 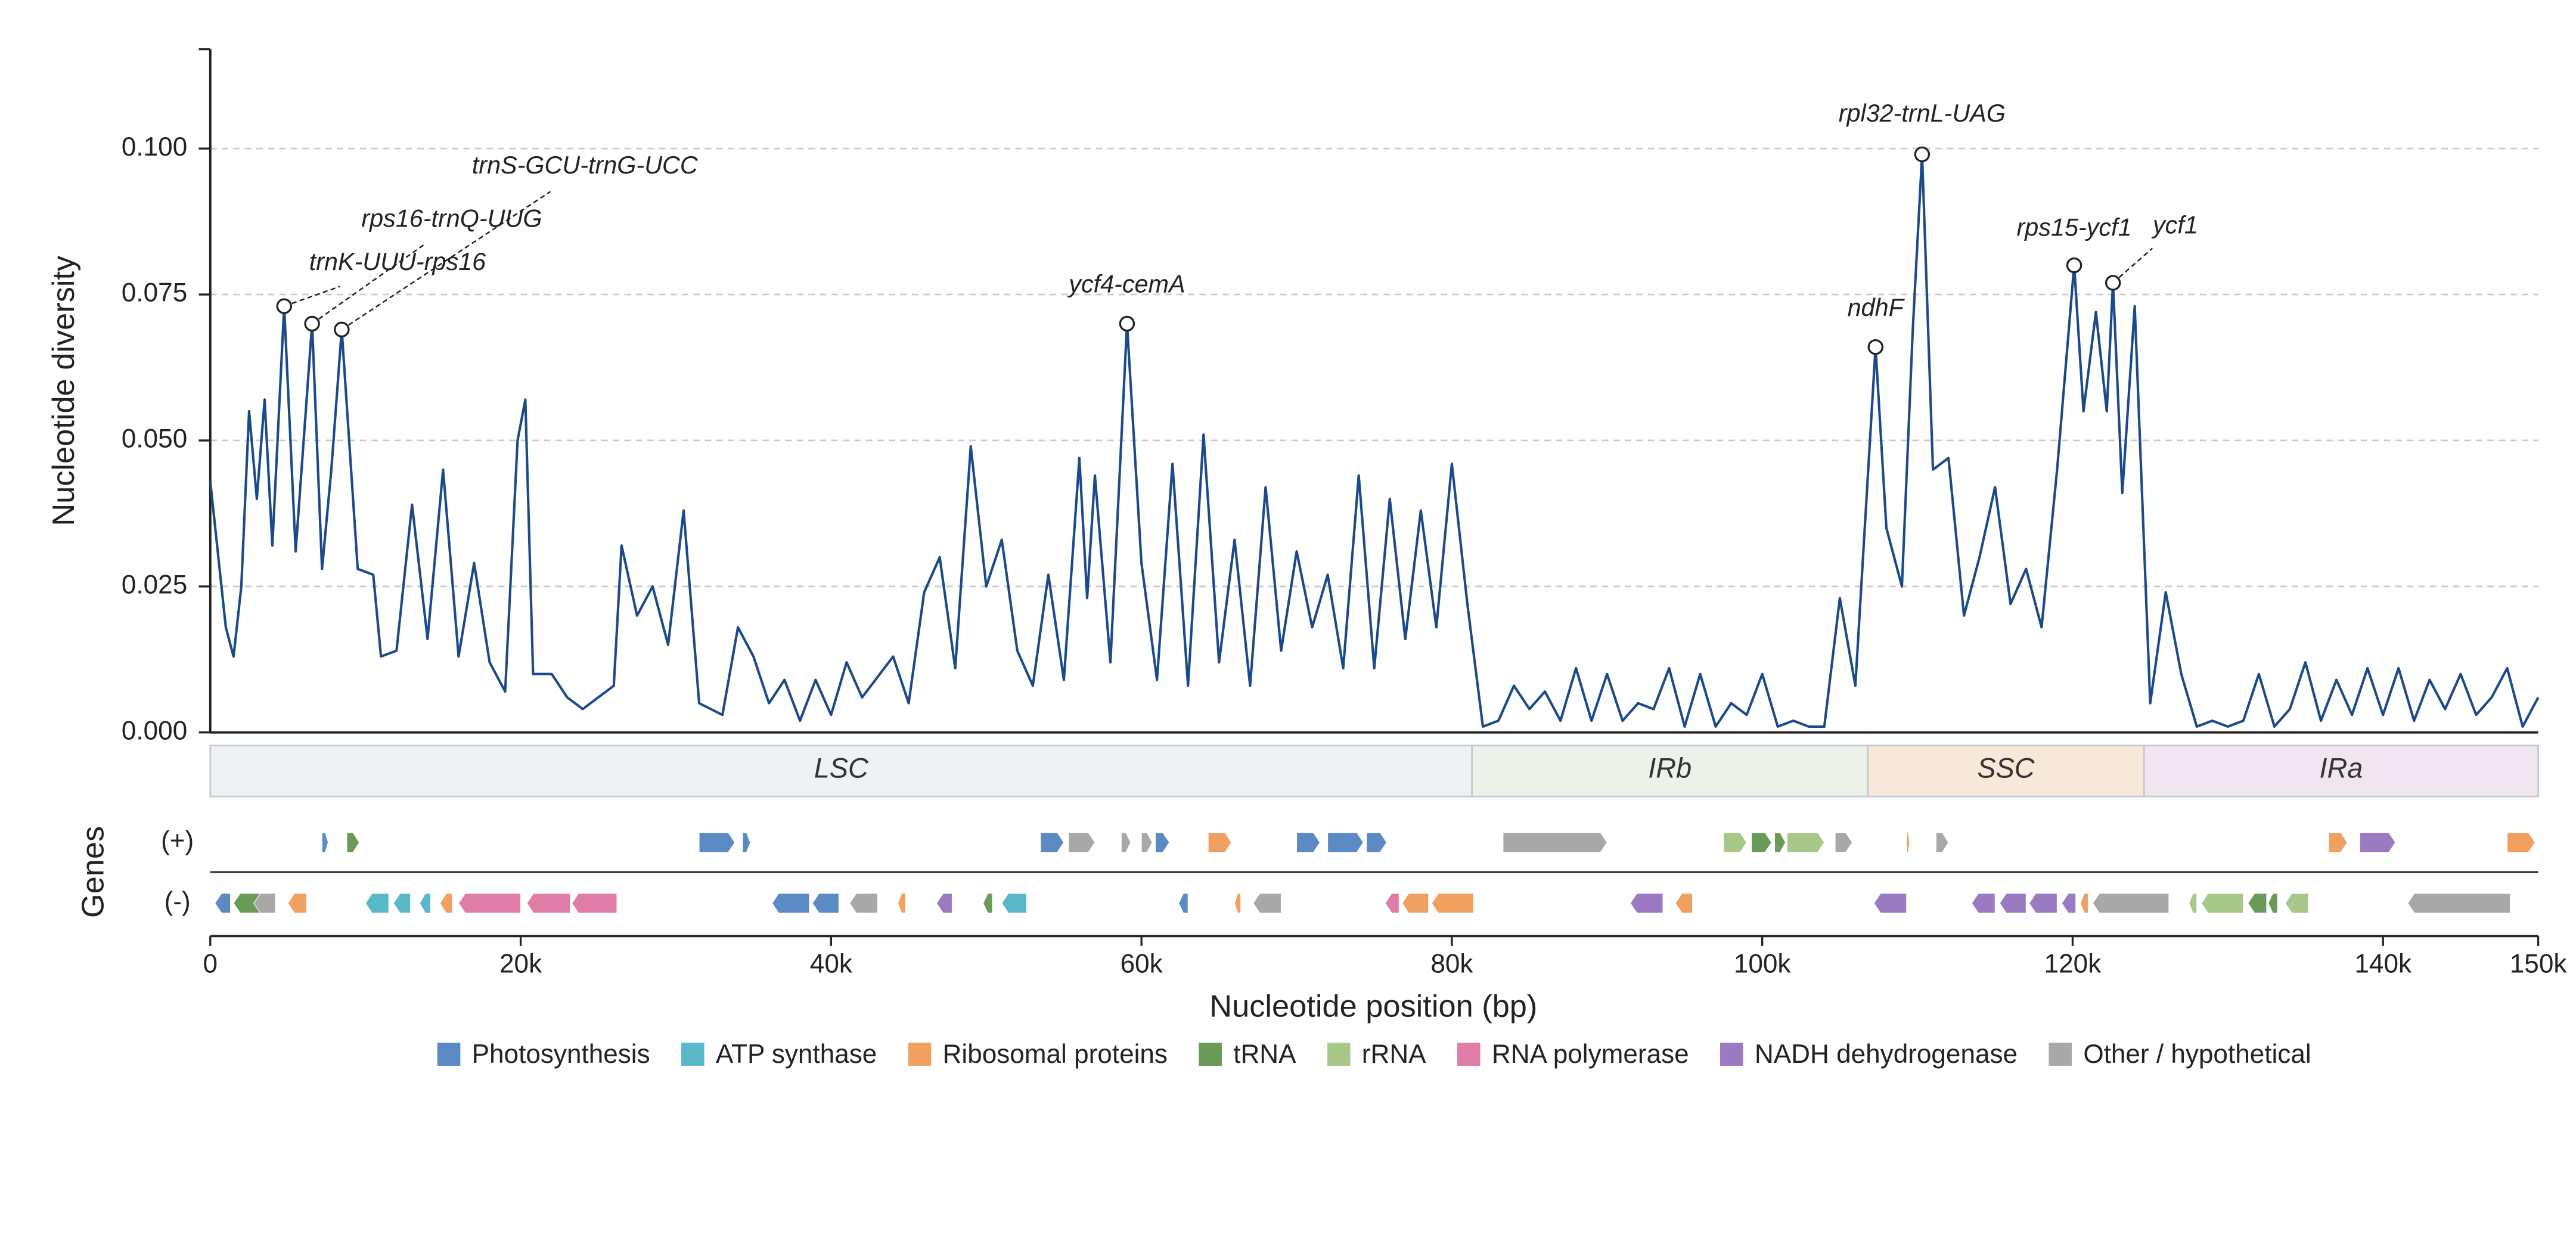 I want to click on x-tick-label: 80k, so click(x=1452, y=964).